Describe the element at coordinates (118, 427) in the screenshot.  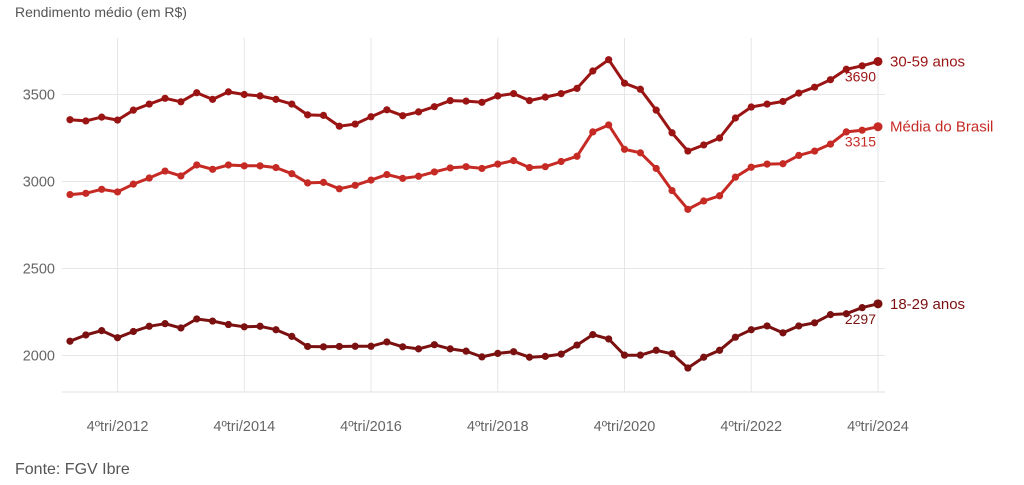
I see `x-tick-label: 4ºtri/2012` at that location.